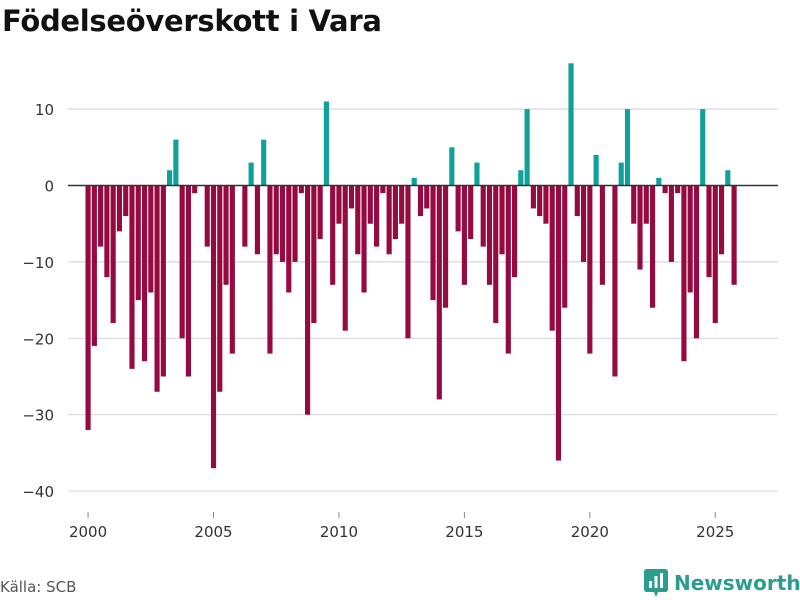 The height and width of the screenshot is (600, 800). What do you see at coordinates (49, 187) in the screenshot?
I see `y-tick-label: 0` at bounding box center [49, 187].